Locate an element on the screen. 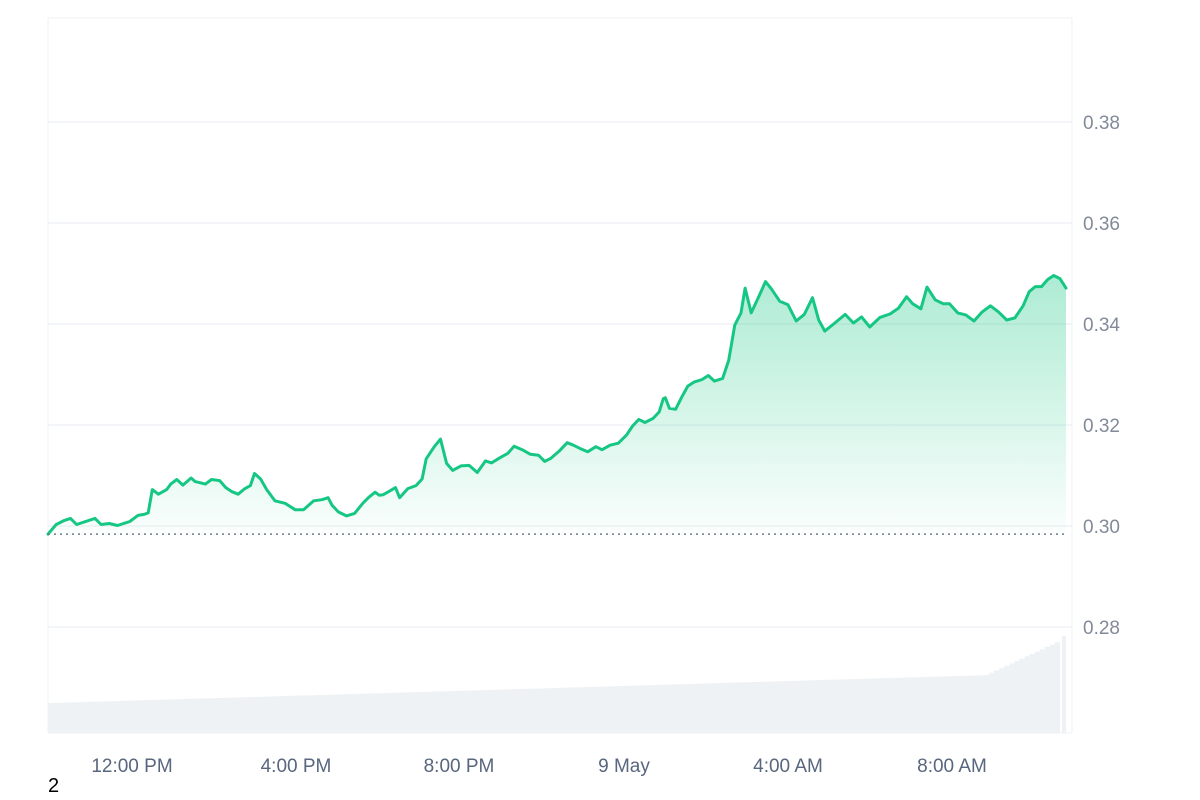 Image resolution: width=1200 pixels, height=800 pixels. corner-label: 2 is located at coordinates (54, 786).